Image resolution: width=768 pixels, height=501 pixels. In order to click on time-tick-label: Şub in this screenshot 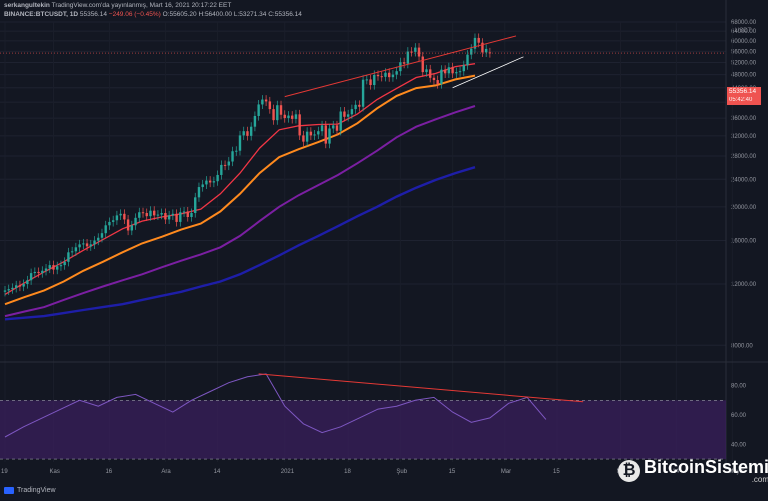, I will do `click(401, 472)`.